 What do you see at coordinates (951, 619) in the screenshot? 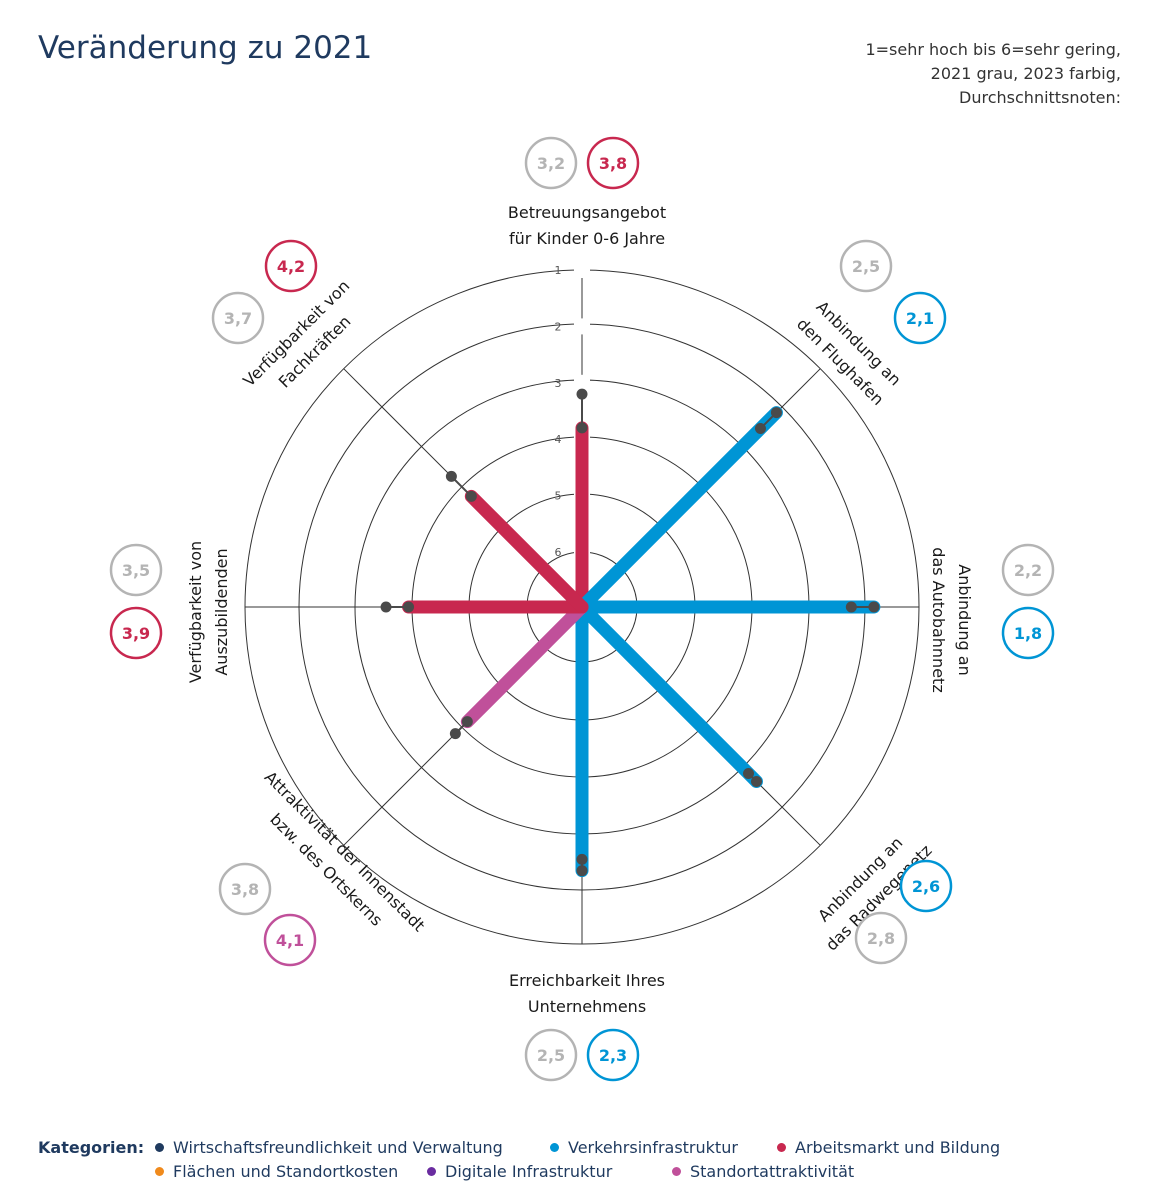
I see `axis-label: Anbindung an das Autobahnnetz` at bounding box center [951, 619].